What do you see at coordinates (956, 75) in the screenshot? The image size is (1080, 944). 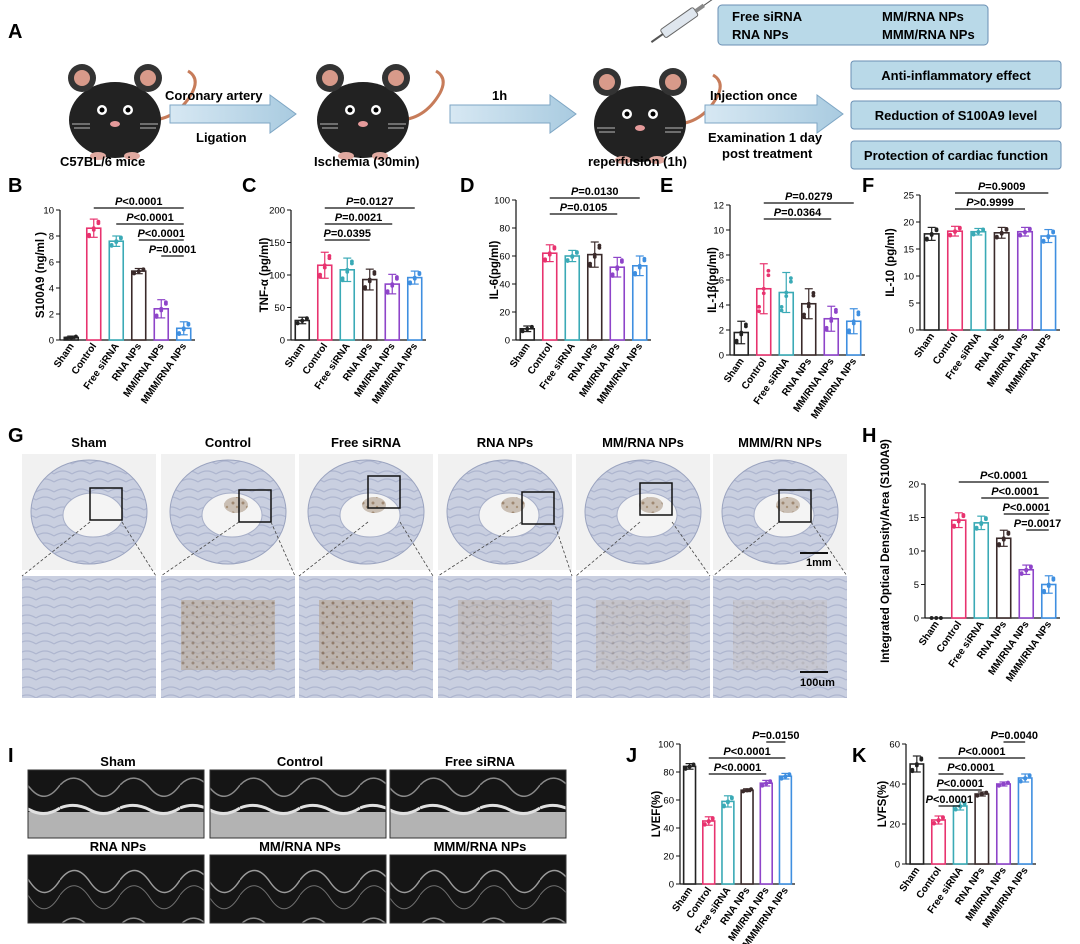 I see `outcome-box` at bounding box center [956, 75].